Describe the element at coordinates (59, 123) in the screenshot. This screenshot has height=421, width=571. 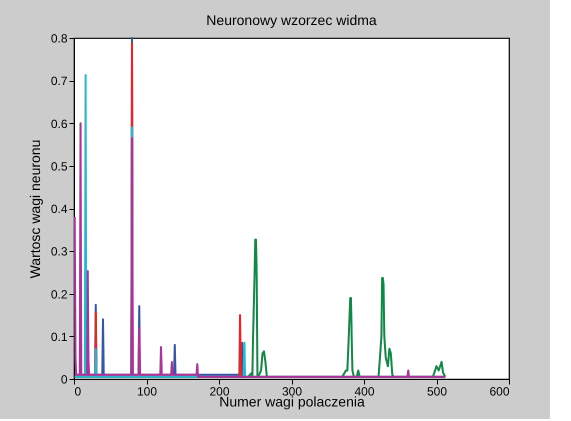
I see `y-tick-label: 0.6` at that location.